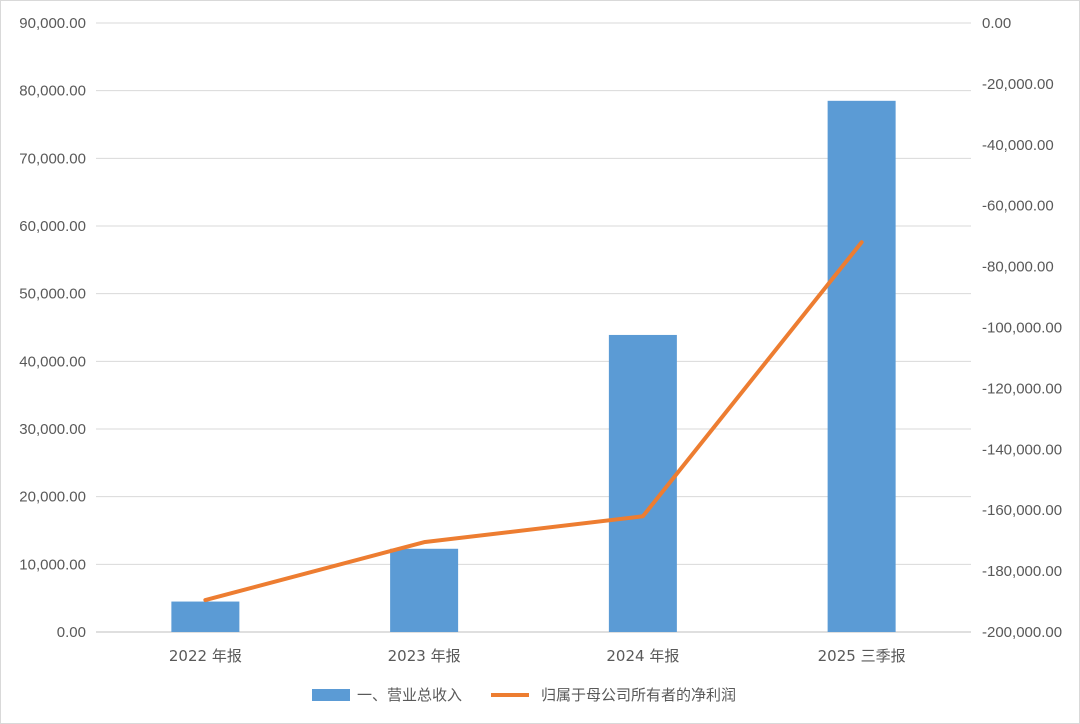 The width and height of the screenshot is (1080, 724). I want to click on right-tick-label: -80,000.00, so click(1018, 267).